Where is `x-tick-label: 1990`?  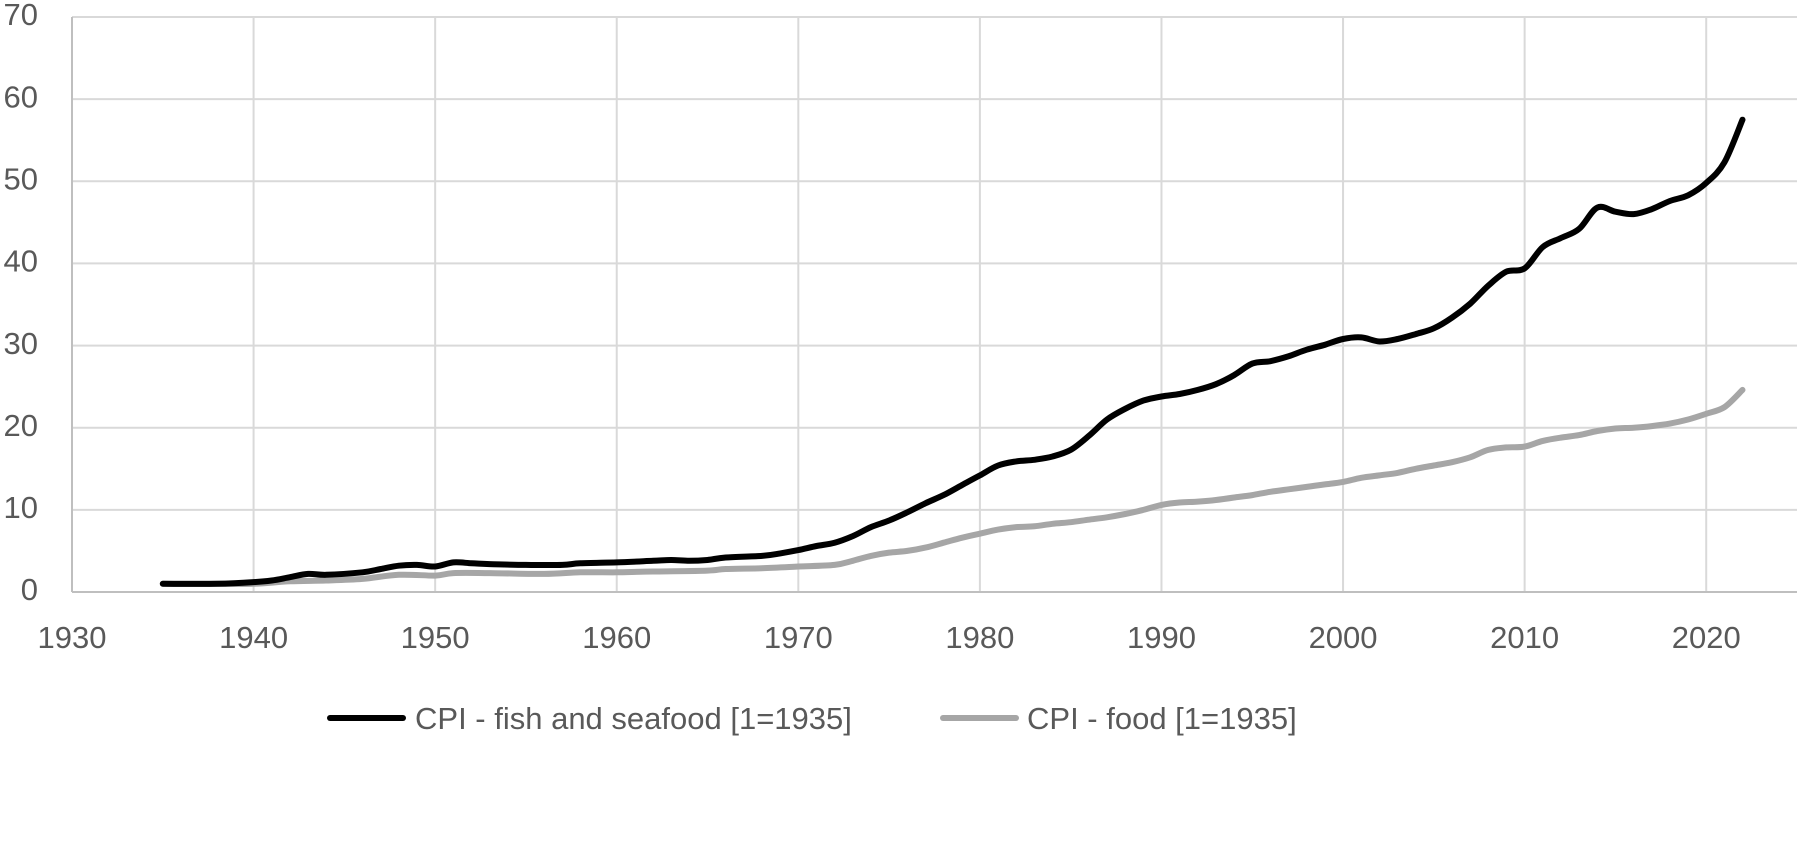 x-tick-label: 1990 is located at coordinates (1161, 637).